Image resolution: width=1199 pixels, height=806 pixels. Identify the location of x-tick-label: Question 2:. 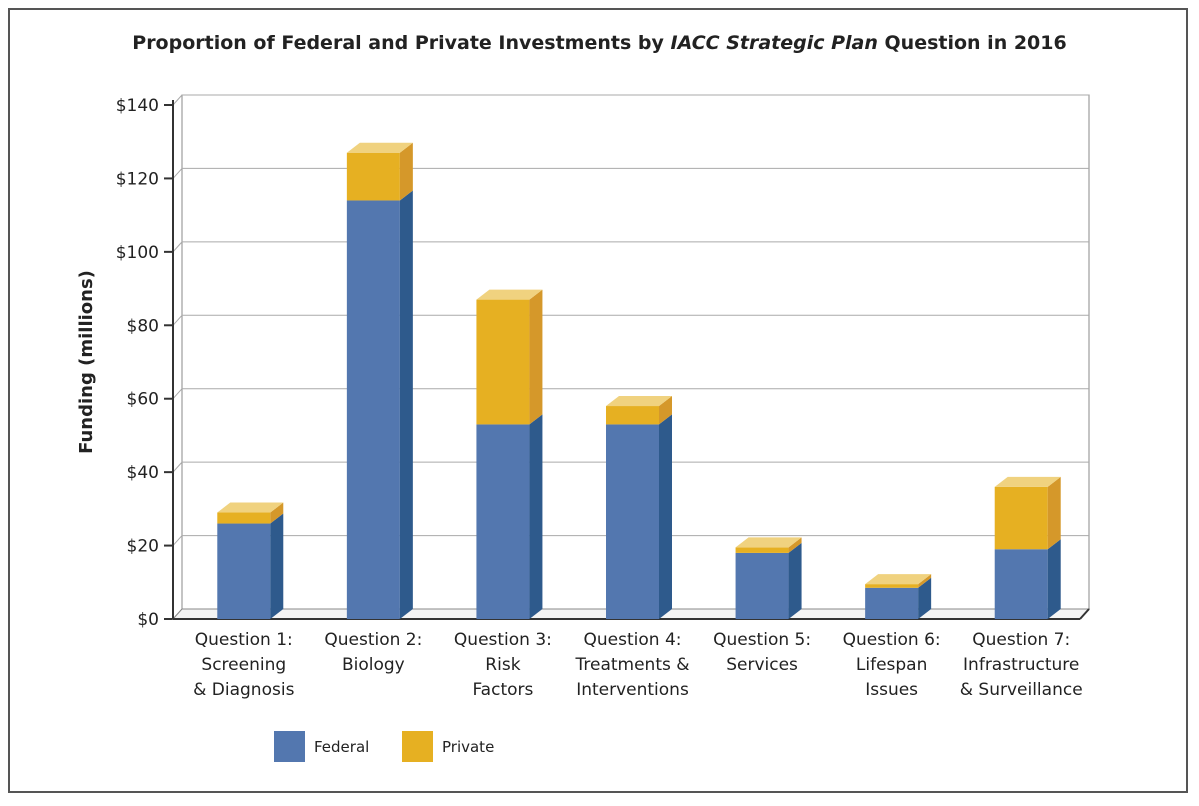
(373, 640).